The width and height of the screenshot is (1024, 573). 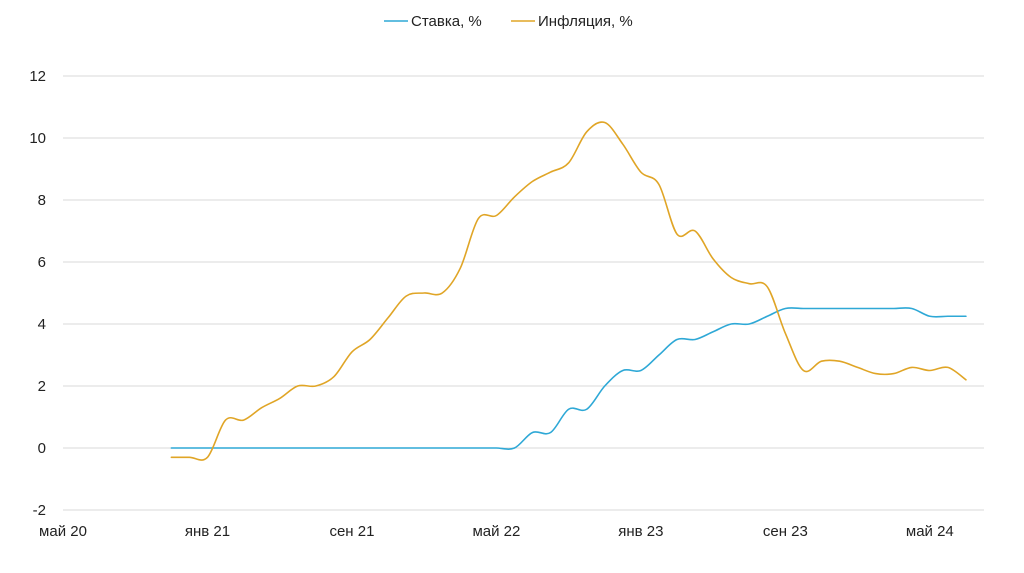 What do you see at coordinates (42, 386) in the screenshot?
I see `y-tick-label: 2` at bounding box center [42, 386].